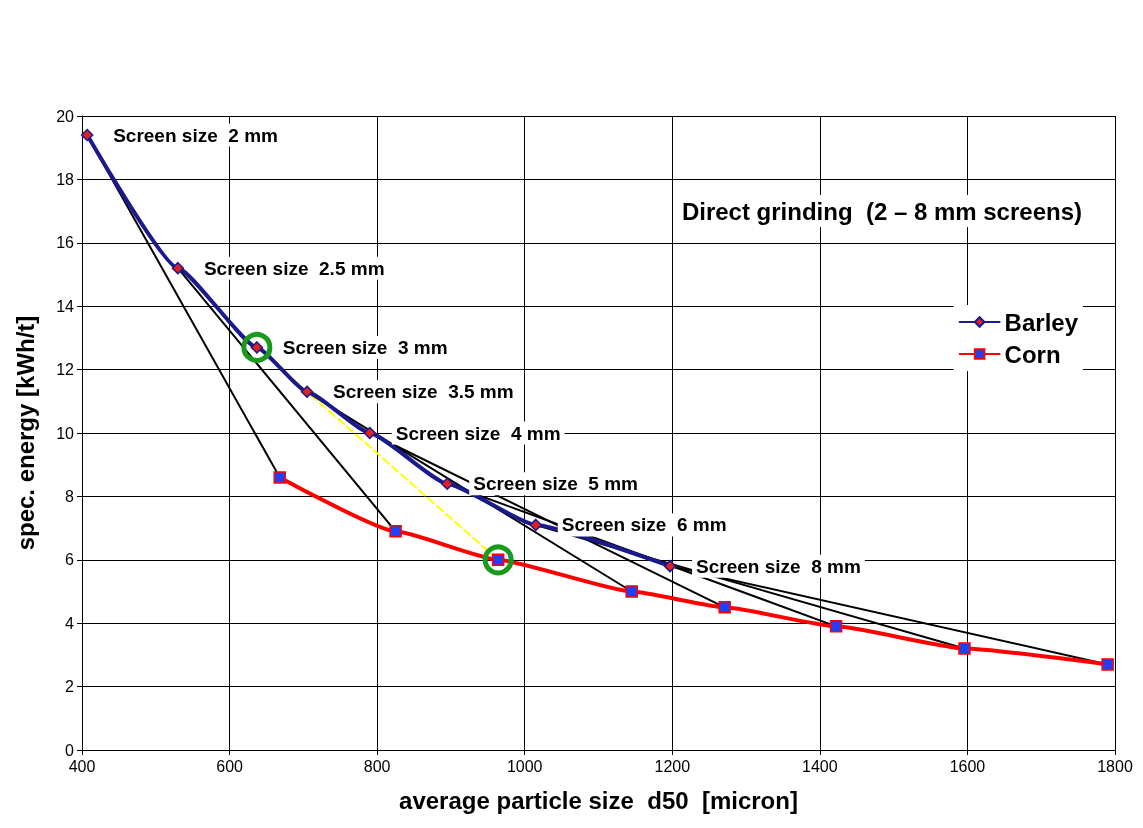  What do you see at coordinates (881, 211) in the screenshot?
I see `text: Direct grinding (2 – 8 mm screens)` at bounding box center [881, 211].